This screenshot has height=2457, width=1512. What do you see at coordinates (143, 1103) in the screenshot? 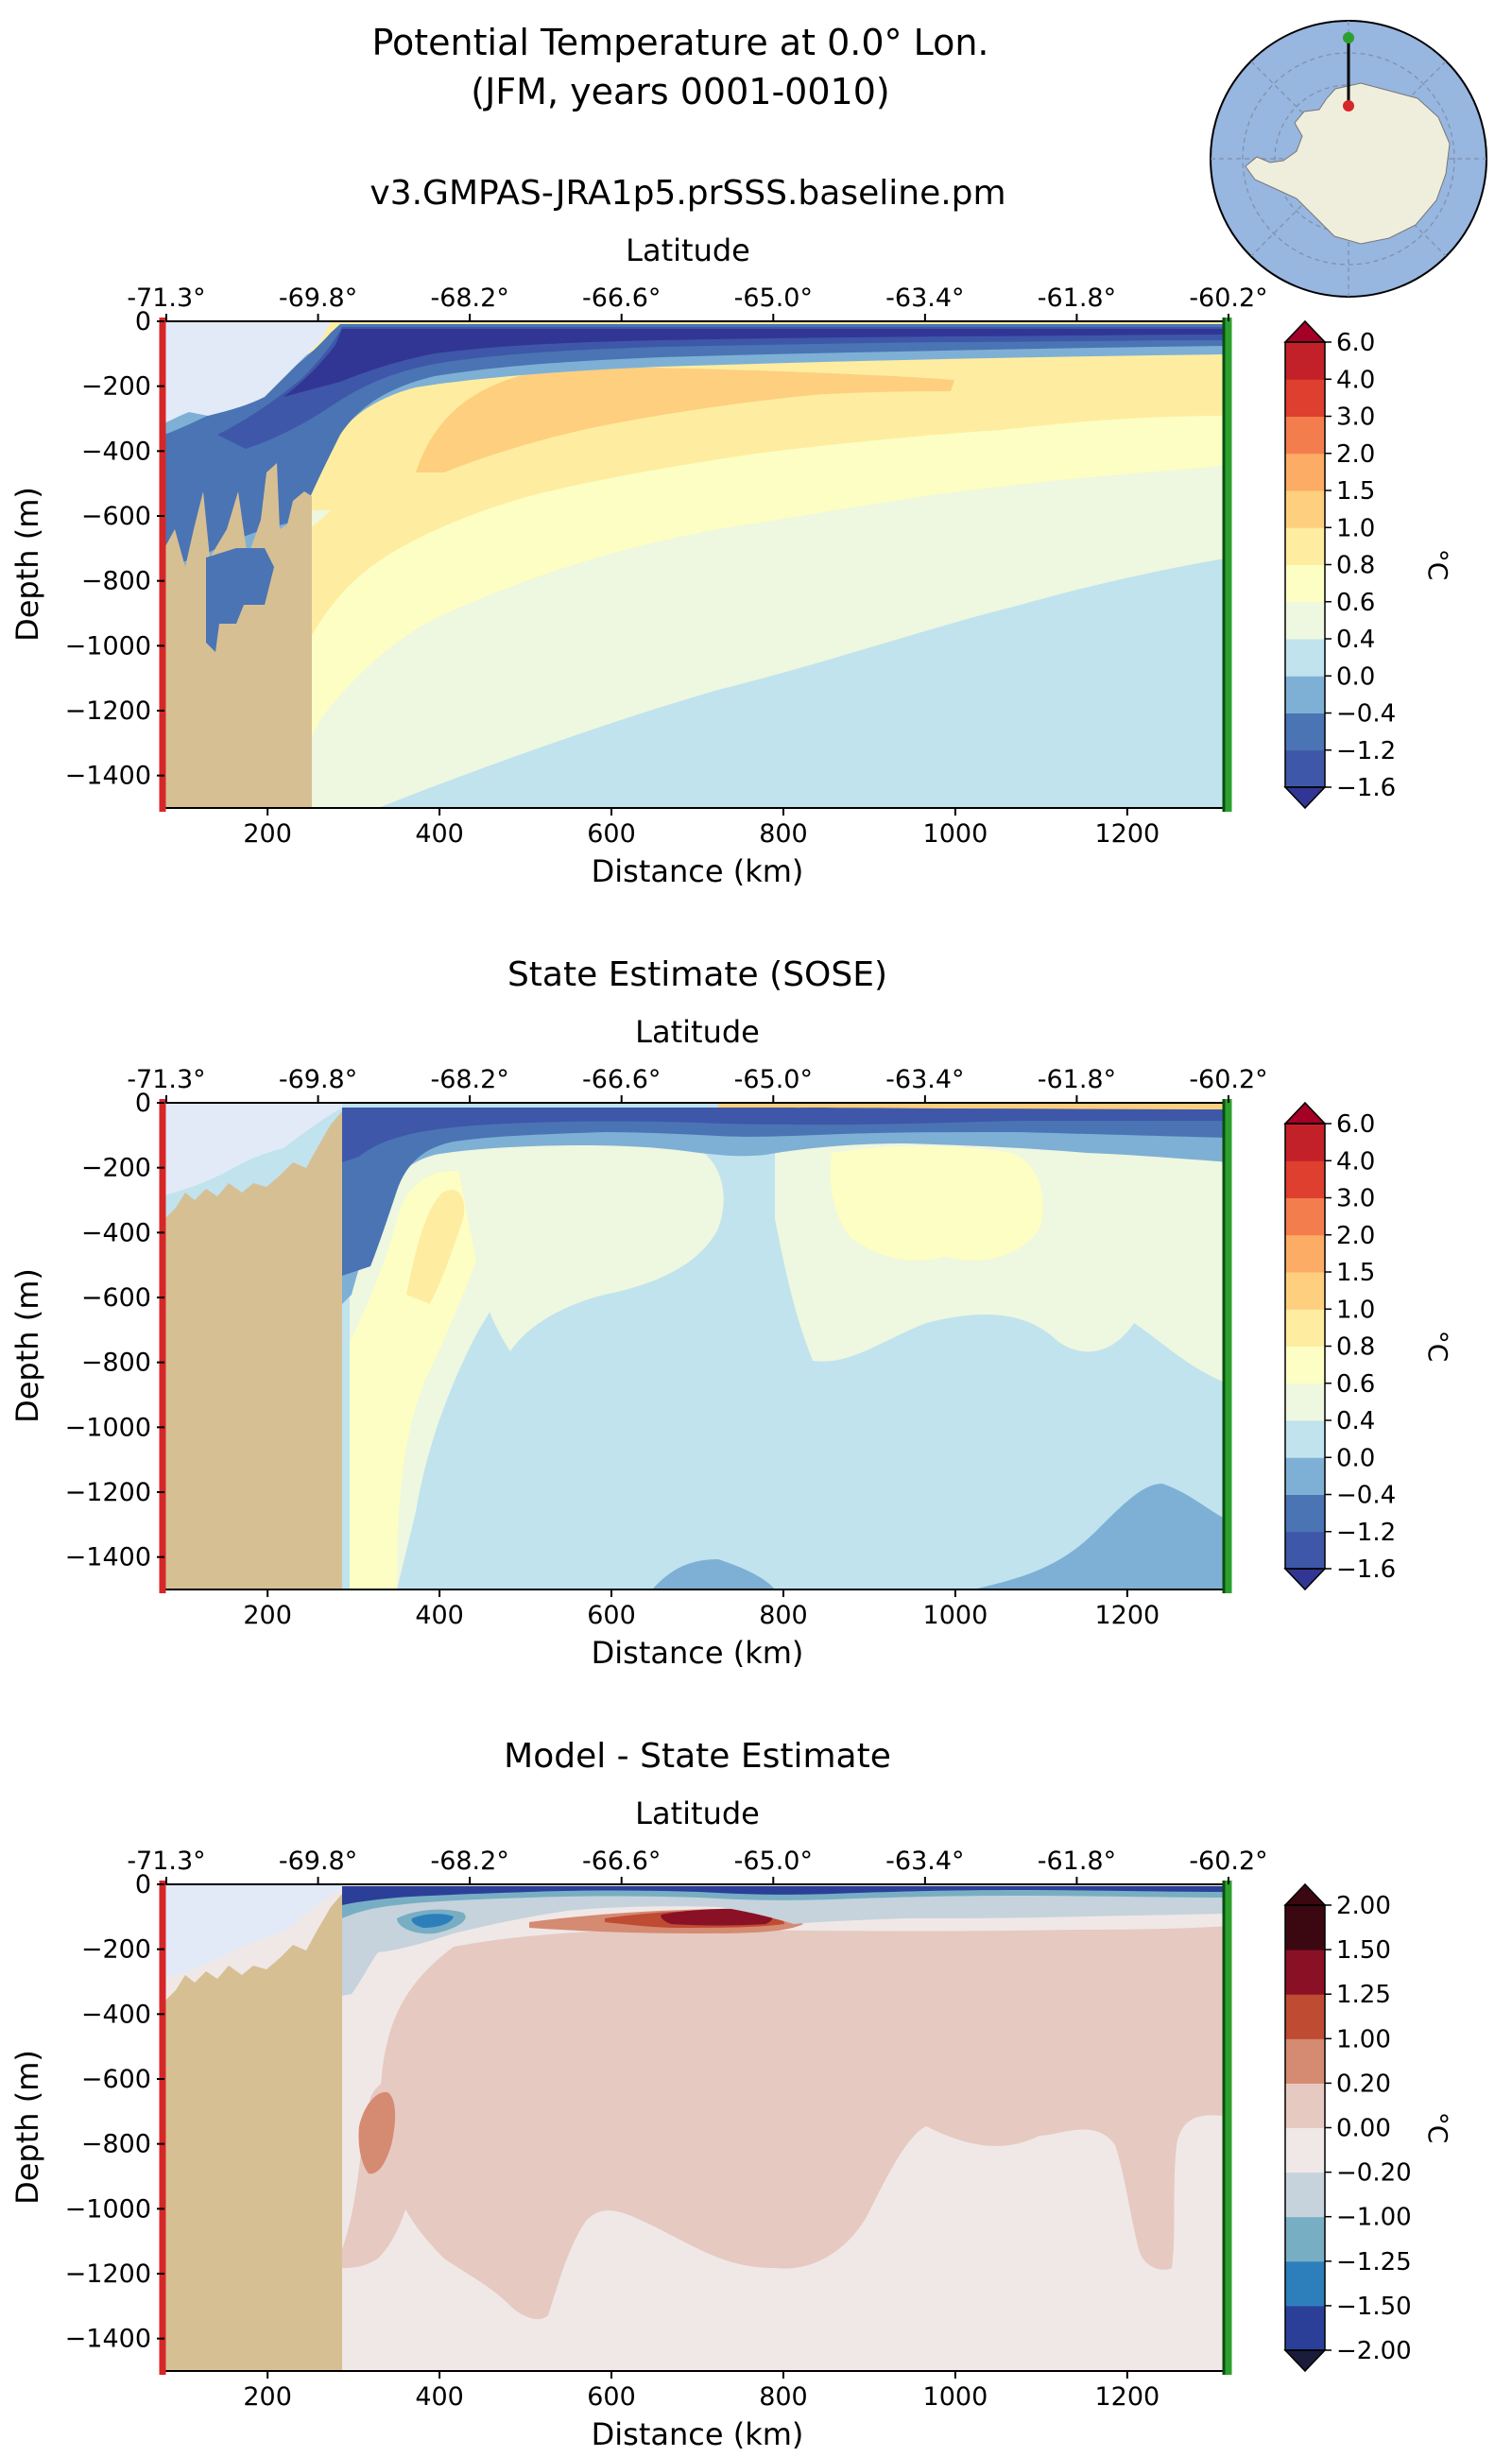
I see `y-tick-label: 0` at bounding box center [143, 1103].